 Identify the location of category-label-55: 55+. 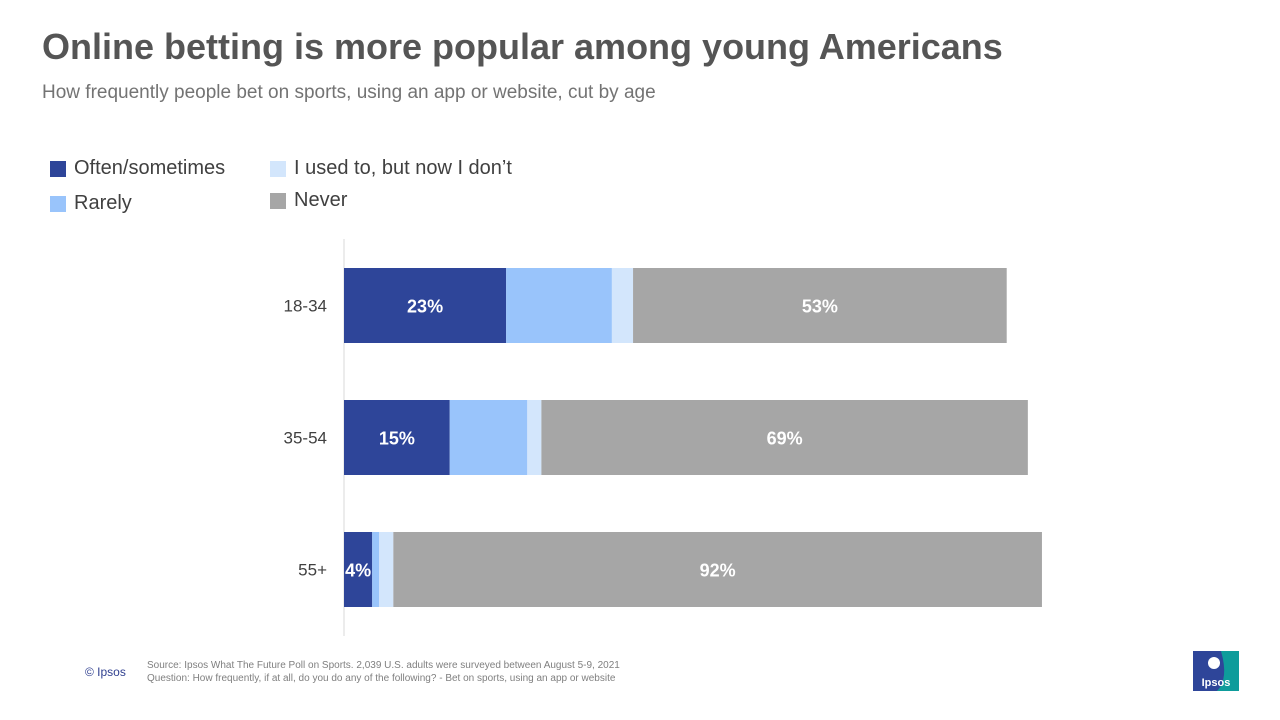
(312, 570).